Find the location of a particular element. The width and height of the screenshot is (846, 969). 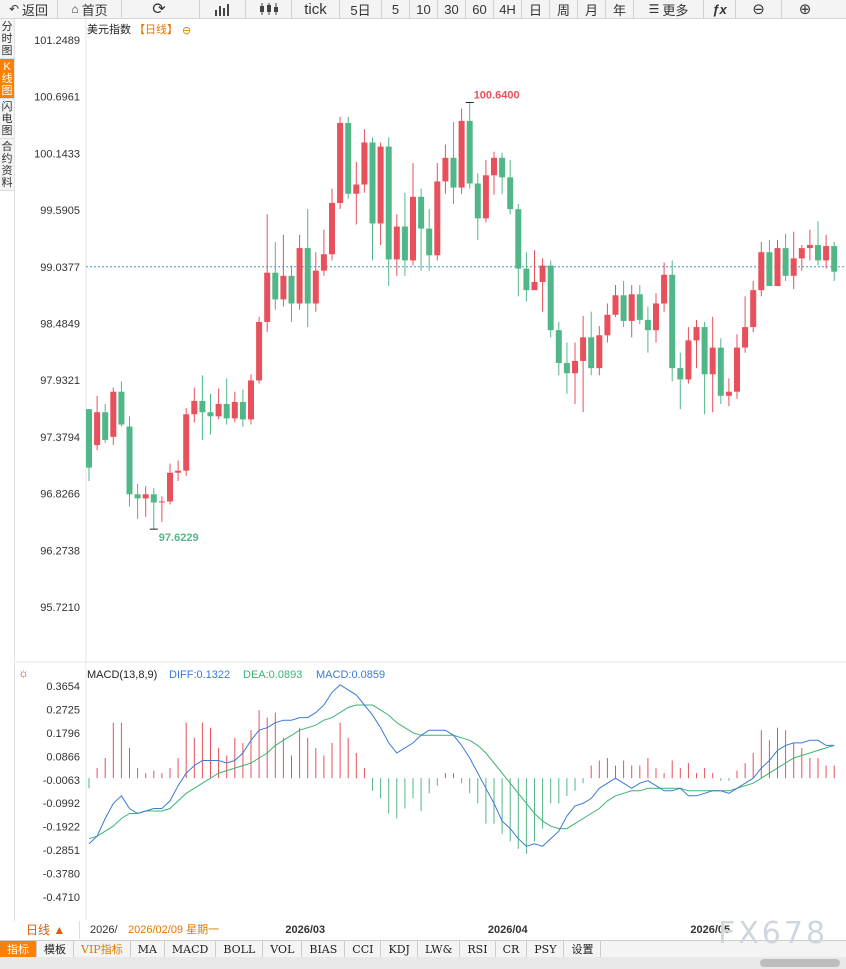

zoom-out-button: ⊖ is located at coordinates (759, 9).